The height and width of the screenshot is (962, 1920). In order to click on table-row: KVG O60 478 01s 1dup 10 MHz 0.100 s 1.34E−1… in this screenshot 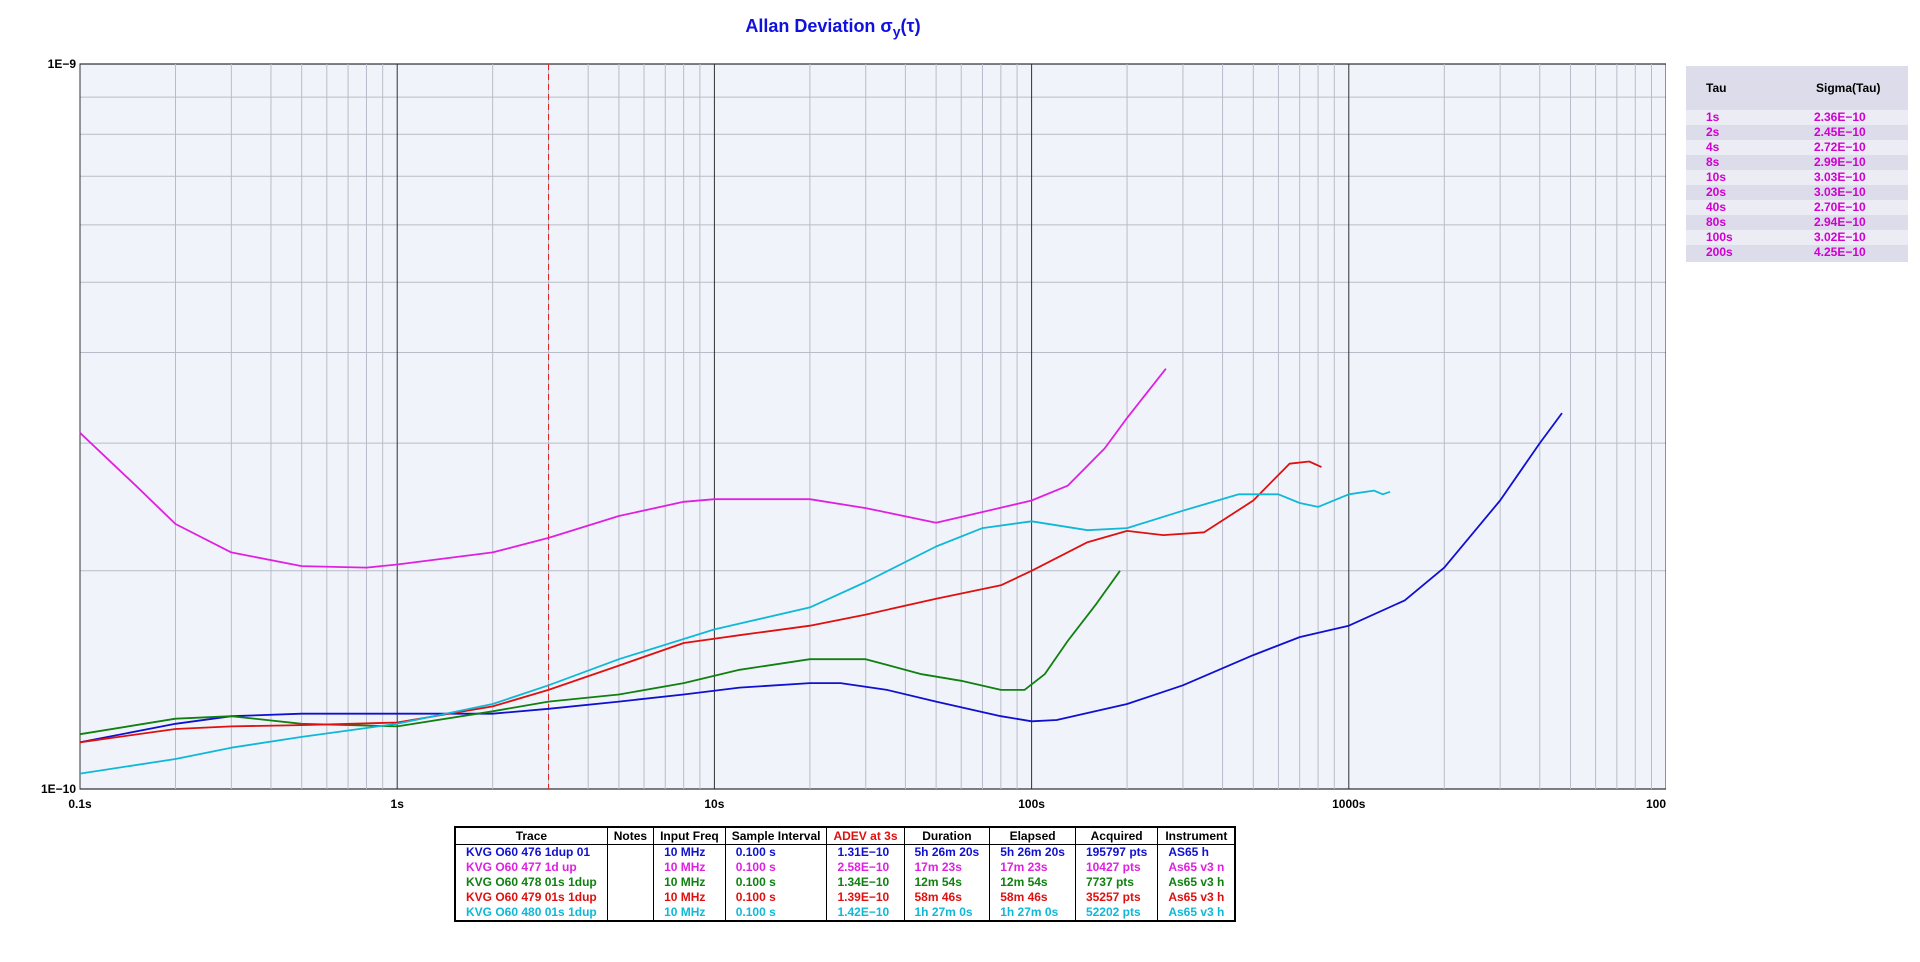, I will do `click(845, 882)`.